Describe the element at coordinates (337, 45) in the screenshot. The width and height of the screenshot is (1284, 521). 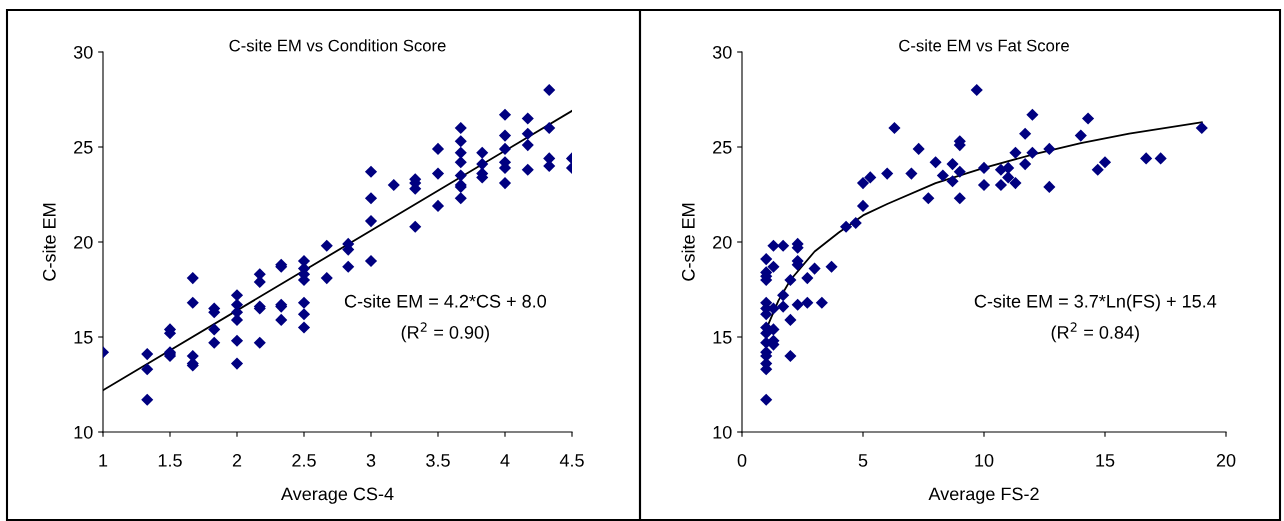
I see `chart-title: C-site EM vs Condition Score` at that location.